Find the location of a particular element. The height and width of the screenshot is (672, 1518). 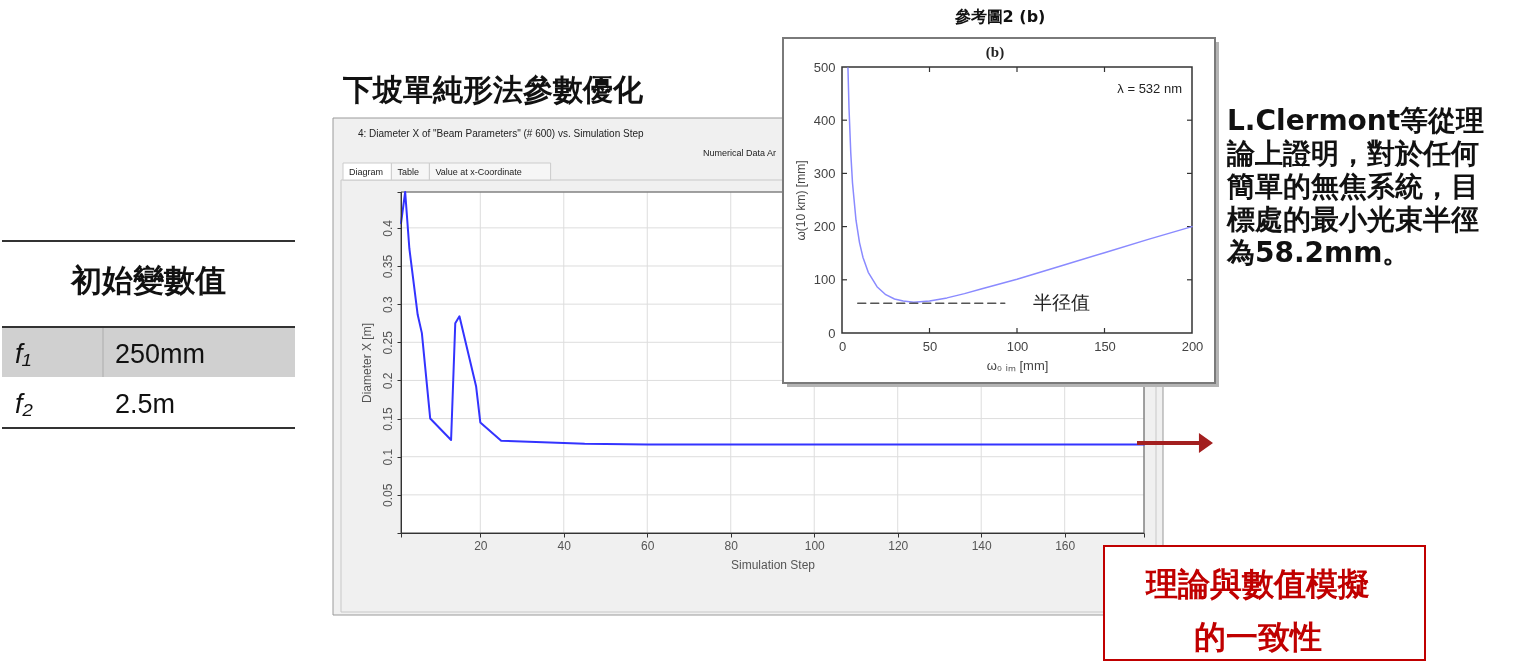

chart-title: 參考圖2 (b) is located at coordinates (999, 16).